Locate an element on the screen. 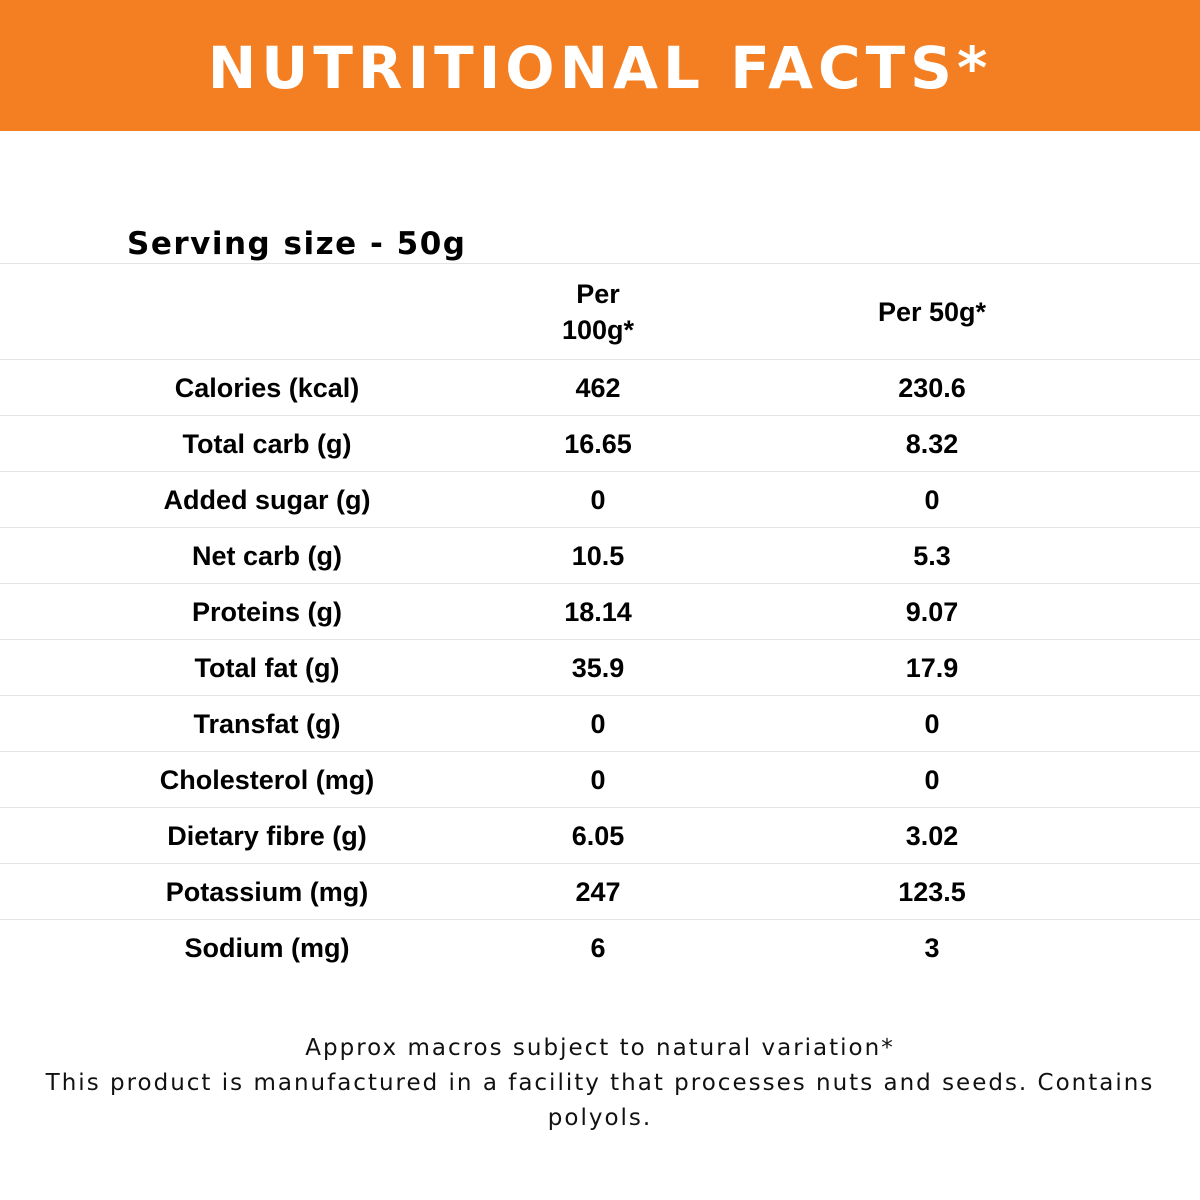  table-row: Proteins (g) 18.14 9.07 is located at coordinates (600, 611).